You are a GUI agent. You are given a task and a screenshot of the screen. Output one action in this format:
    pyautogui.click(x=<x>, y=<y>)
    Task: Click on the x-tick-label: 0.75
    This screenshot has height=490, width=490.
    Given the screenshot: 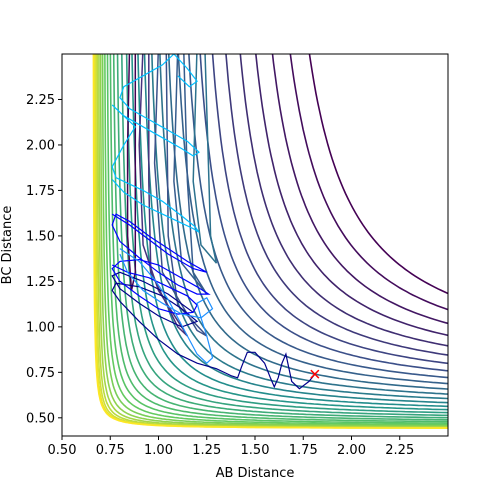 What is the action you would take?
    pyautogui.click(x=110, y=450)
    